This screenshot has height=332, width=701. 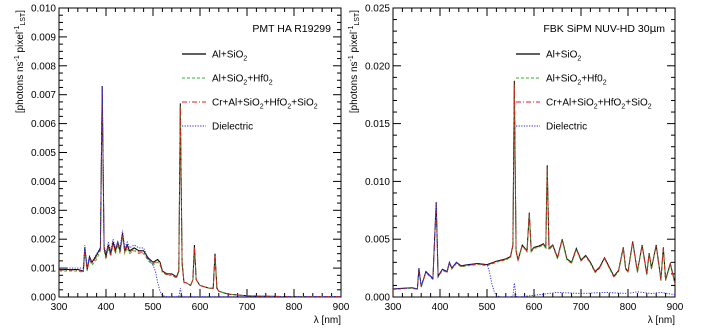 What do you see at coordinates (377, 66) in the screenshot?
I see `y-tick-label: 0.020` at bounding box center [377, 66].